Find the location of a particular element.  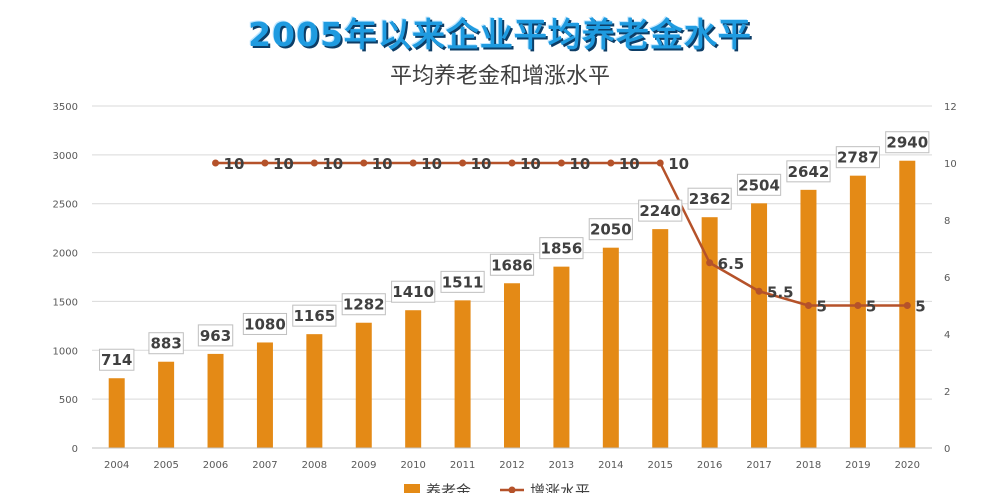

x-tick-label: 2015 is located at coordinates (660, 465).